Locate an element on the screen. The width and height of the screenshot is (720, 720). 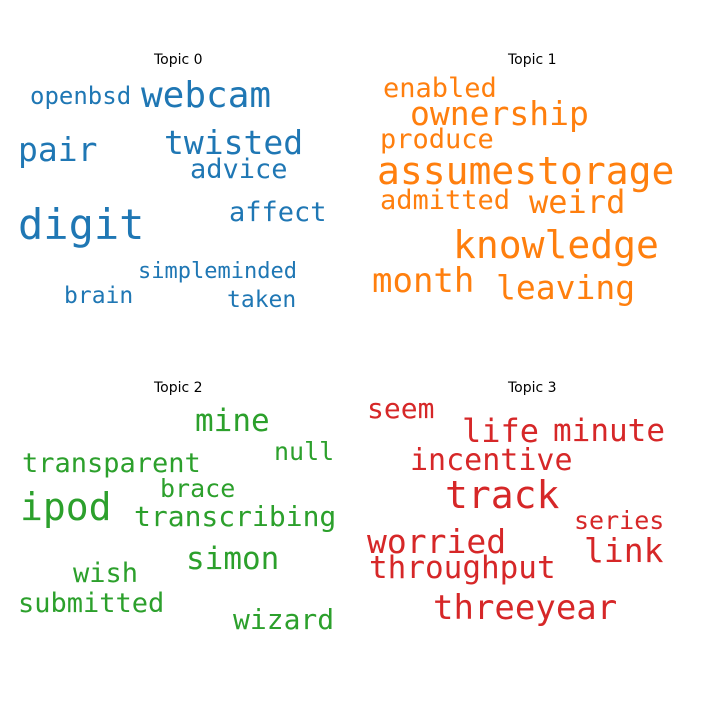
word-life: life is located at coordinates (501, 431).